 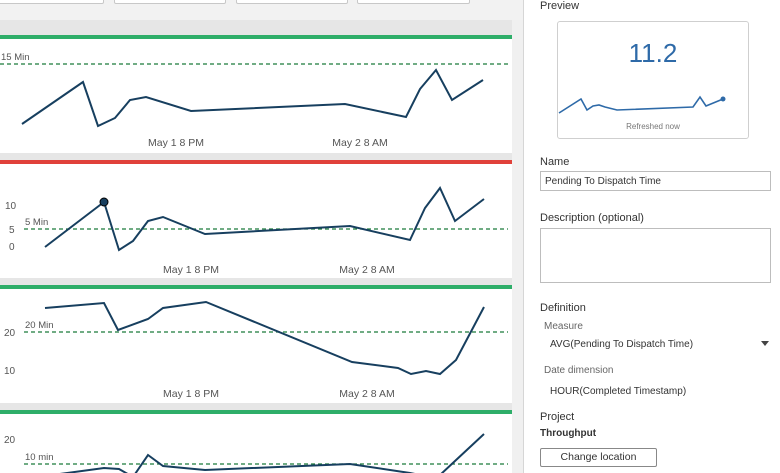 I want to click on description-input, so click(x=655, y=255).